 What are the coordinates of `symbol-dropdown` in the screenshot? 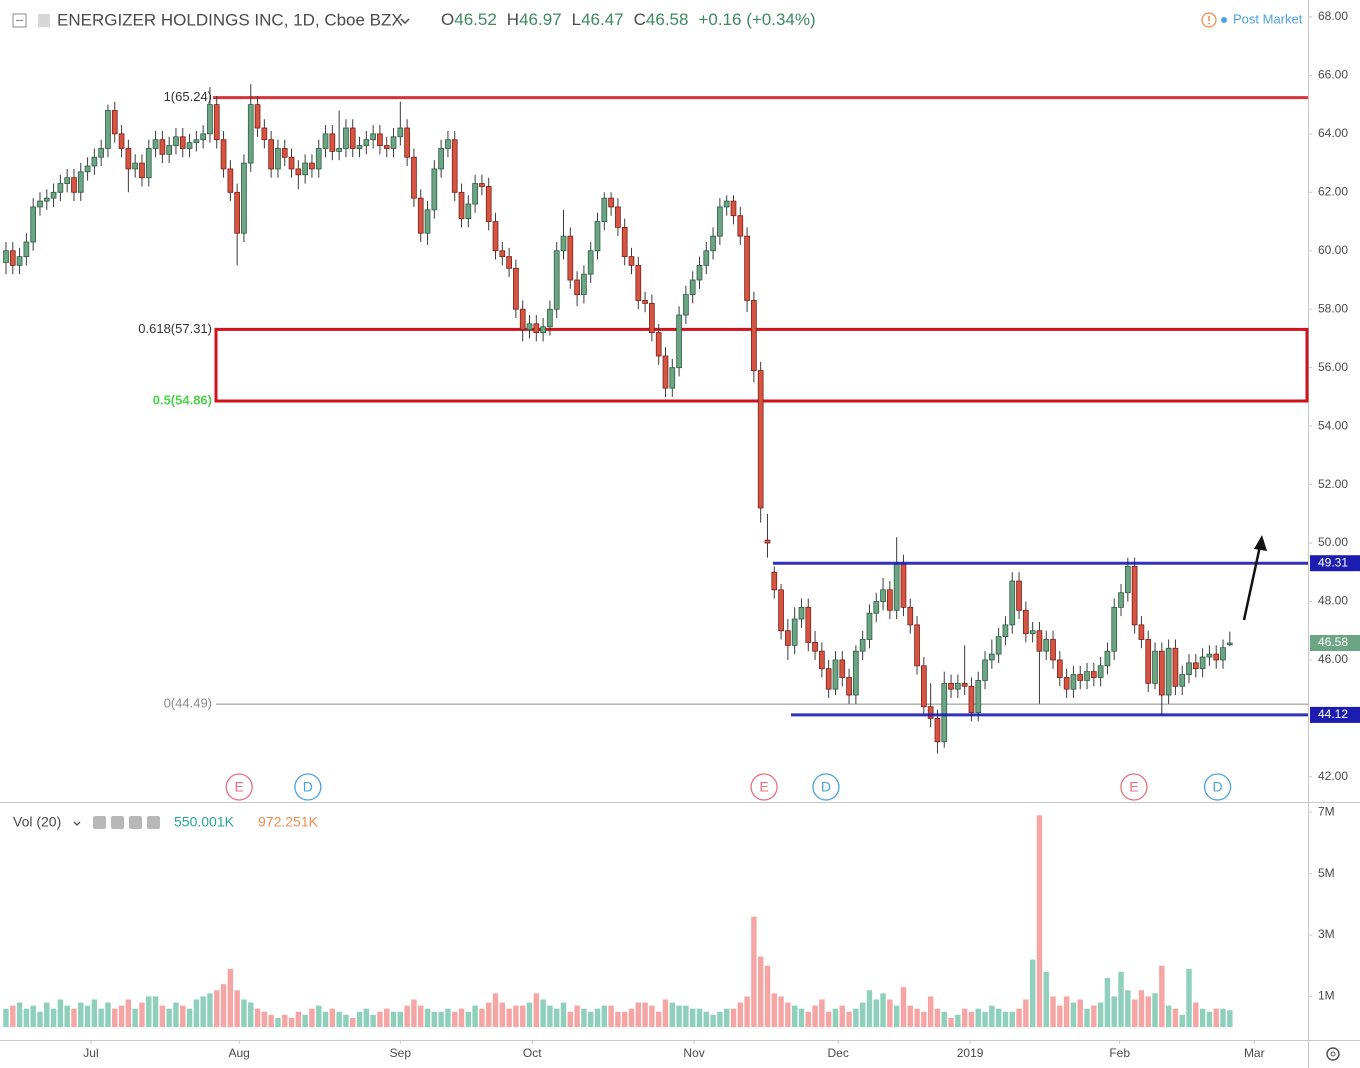 It's located at (405, 21).